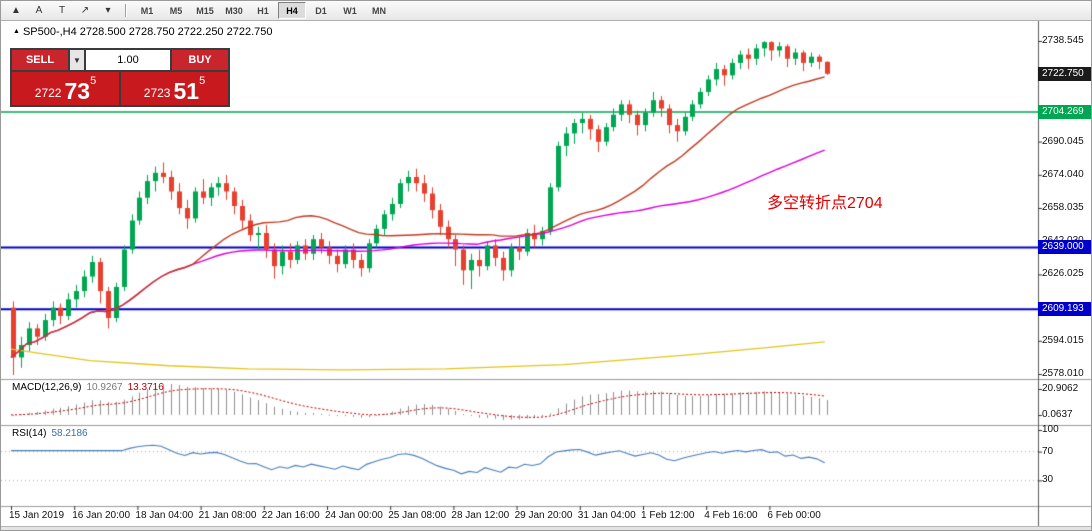 The height and width of the screenshot is (531, 1092). I want to click on rsi-axis-label: 30, so click(1048, 480).